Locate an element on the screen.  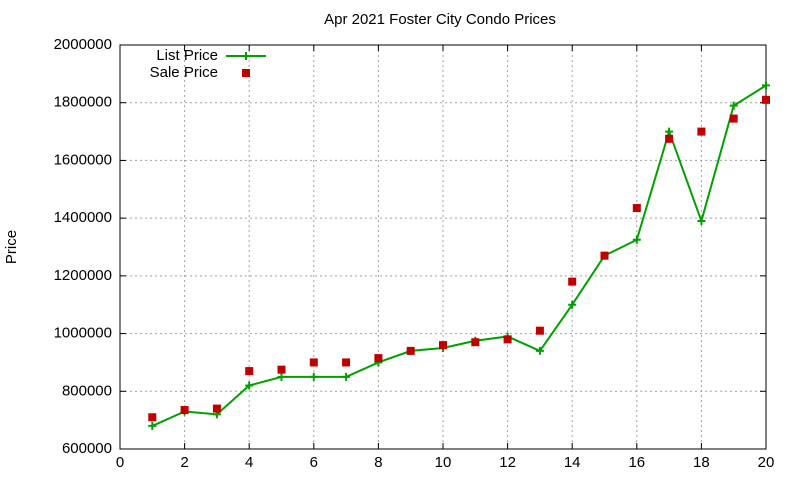
x-tick-label: 12 is located at coordinates (507, 462).